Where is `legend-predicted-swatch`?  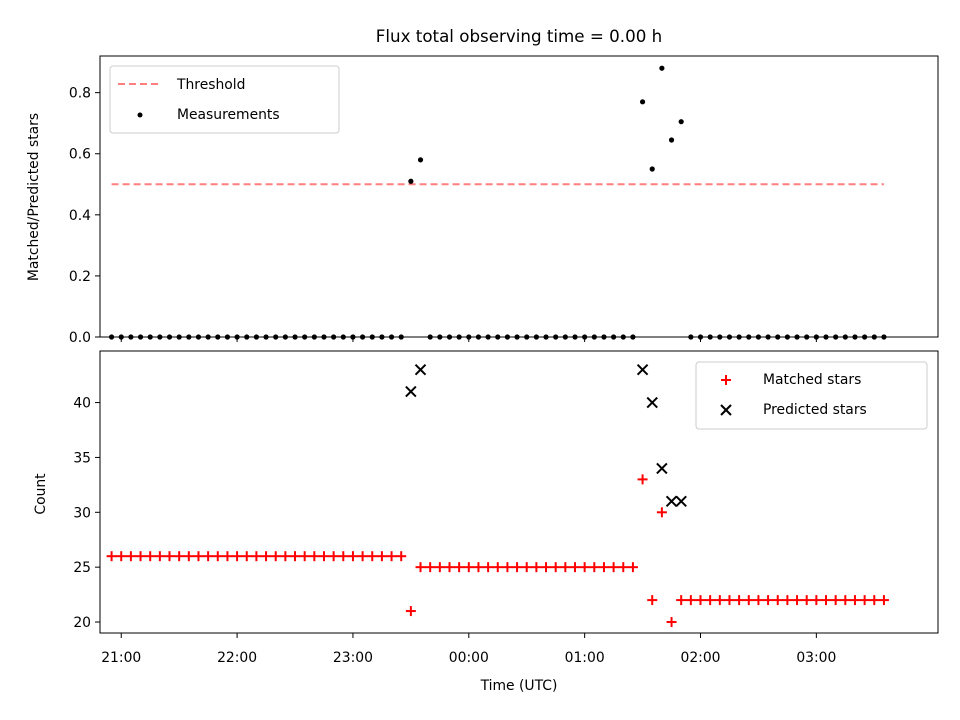 legend-predicted-swatch is located at coordinates (726, 410).